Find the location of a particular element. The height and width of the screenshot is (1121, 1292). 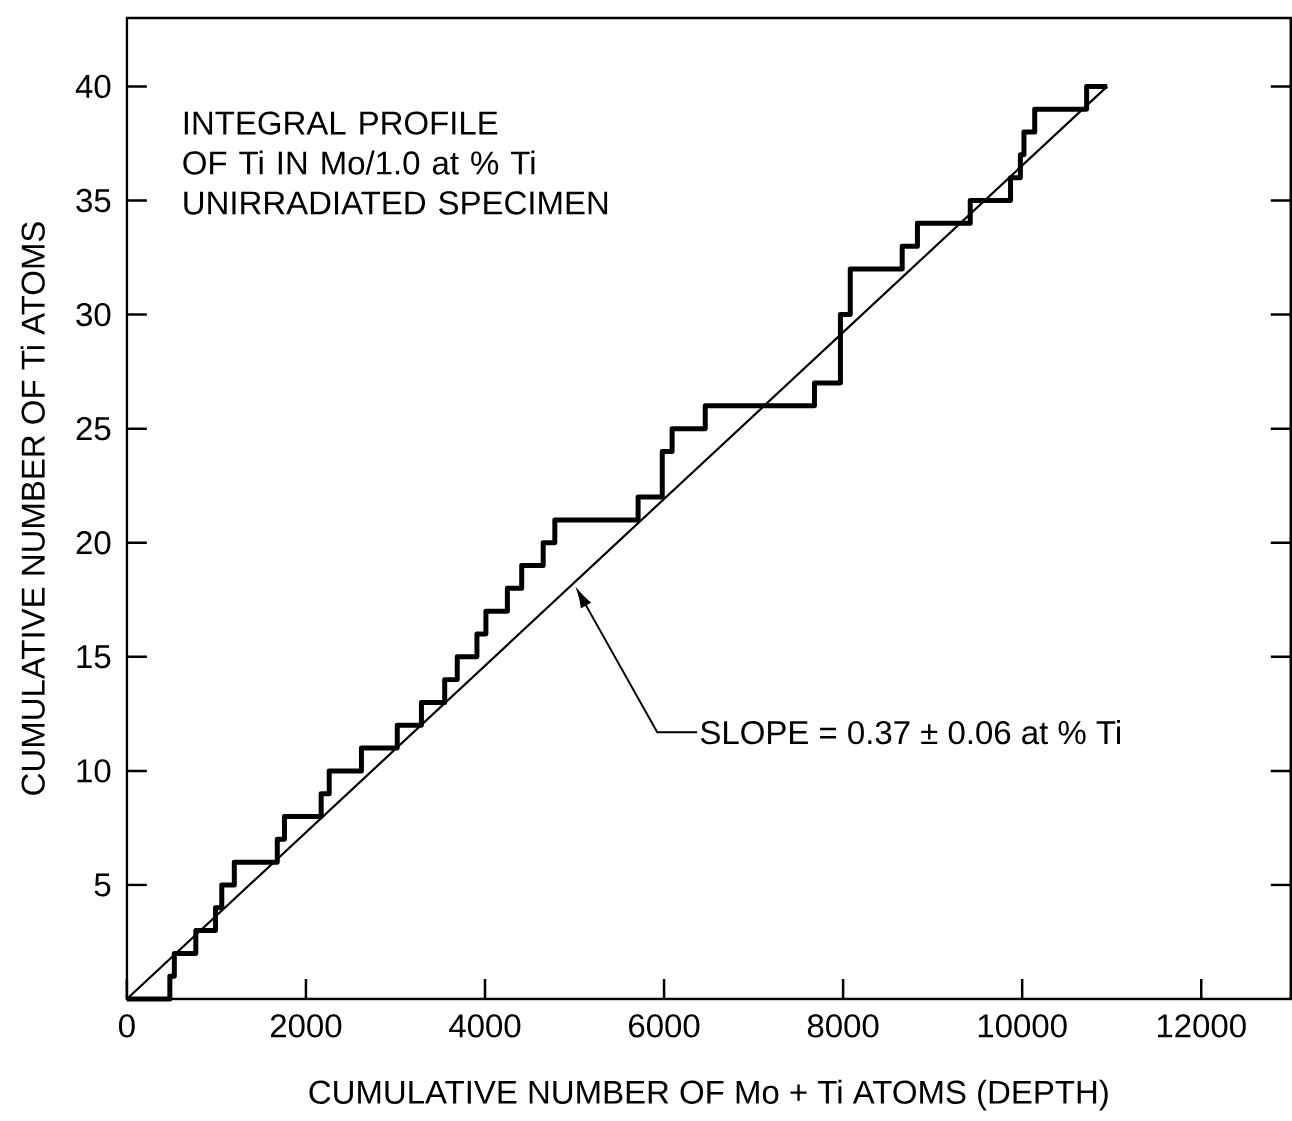

y-tick-label: 20 is located at coordinates (93, 542).